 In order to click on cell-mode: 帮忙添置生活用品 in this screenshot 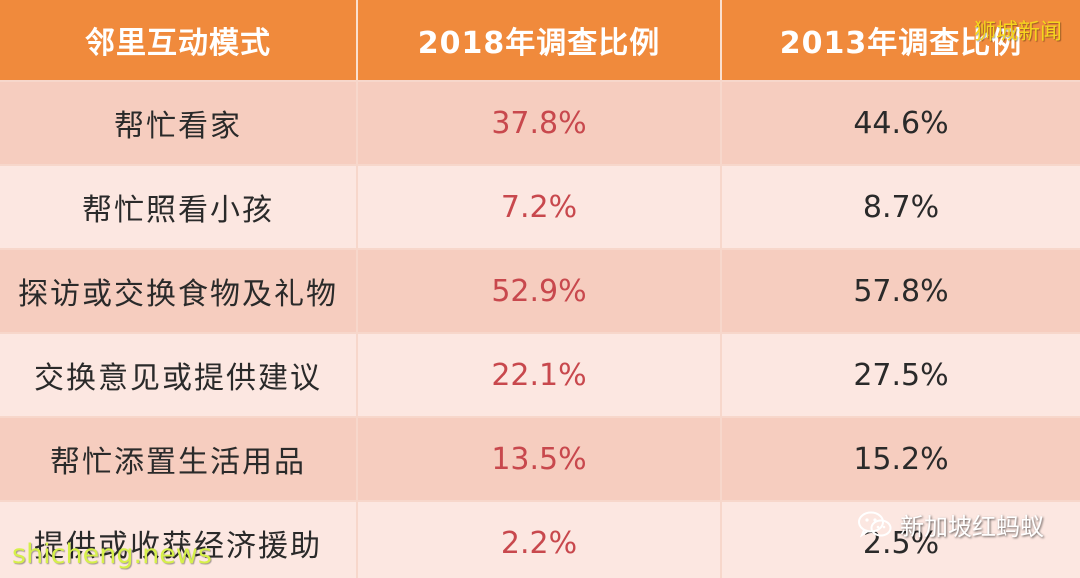, I will do `click(178, 462)`.